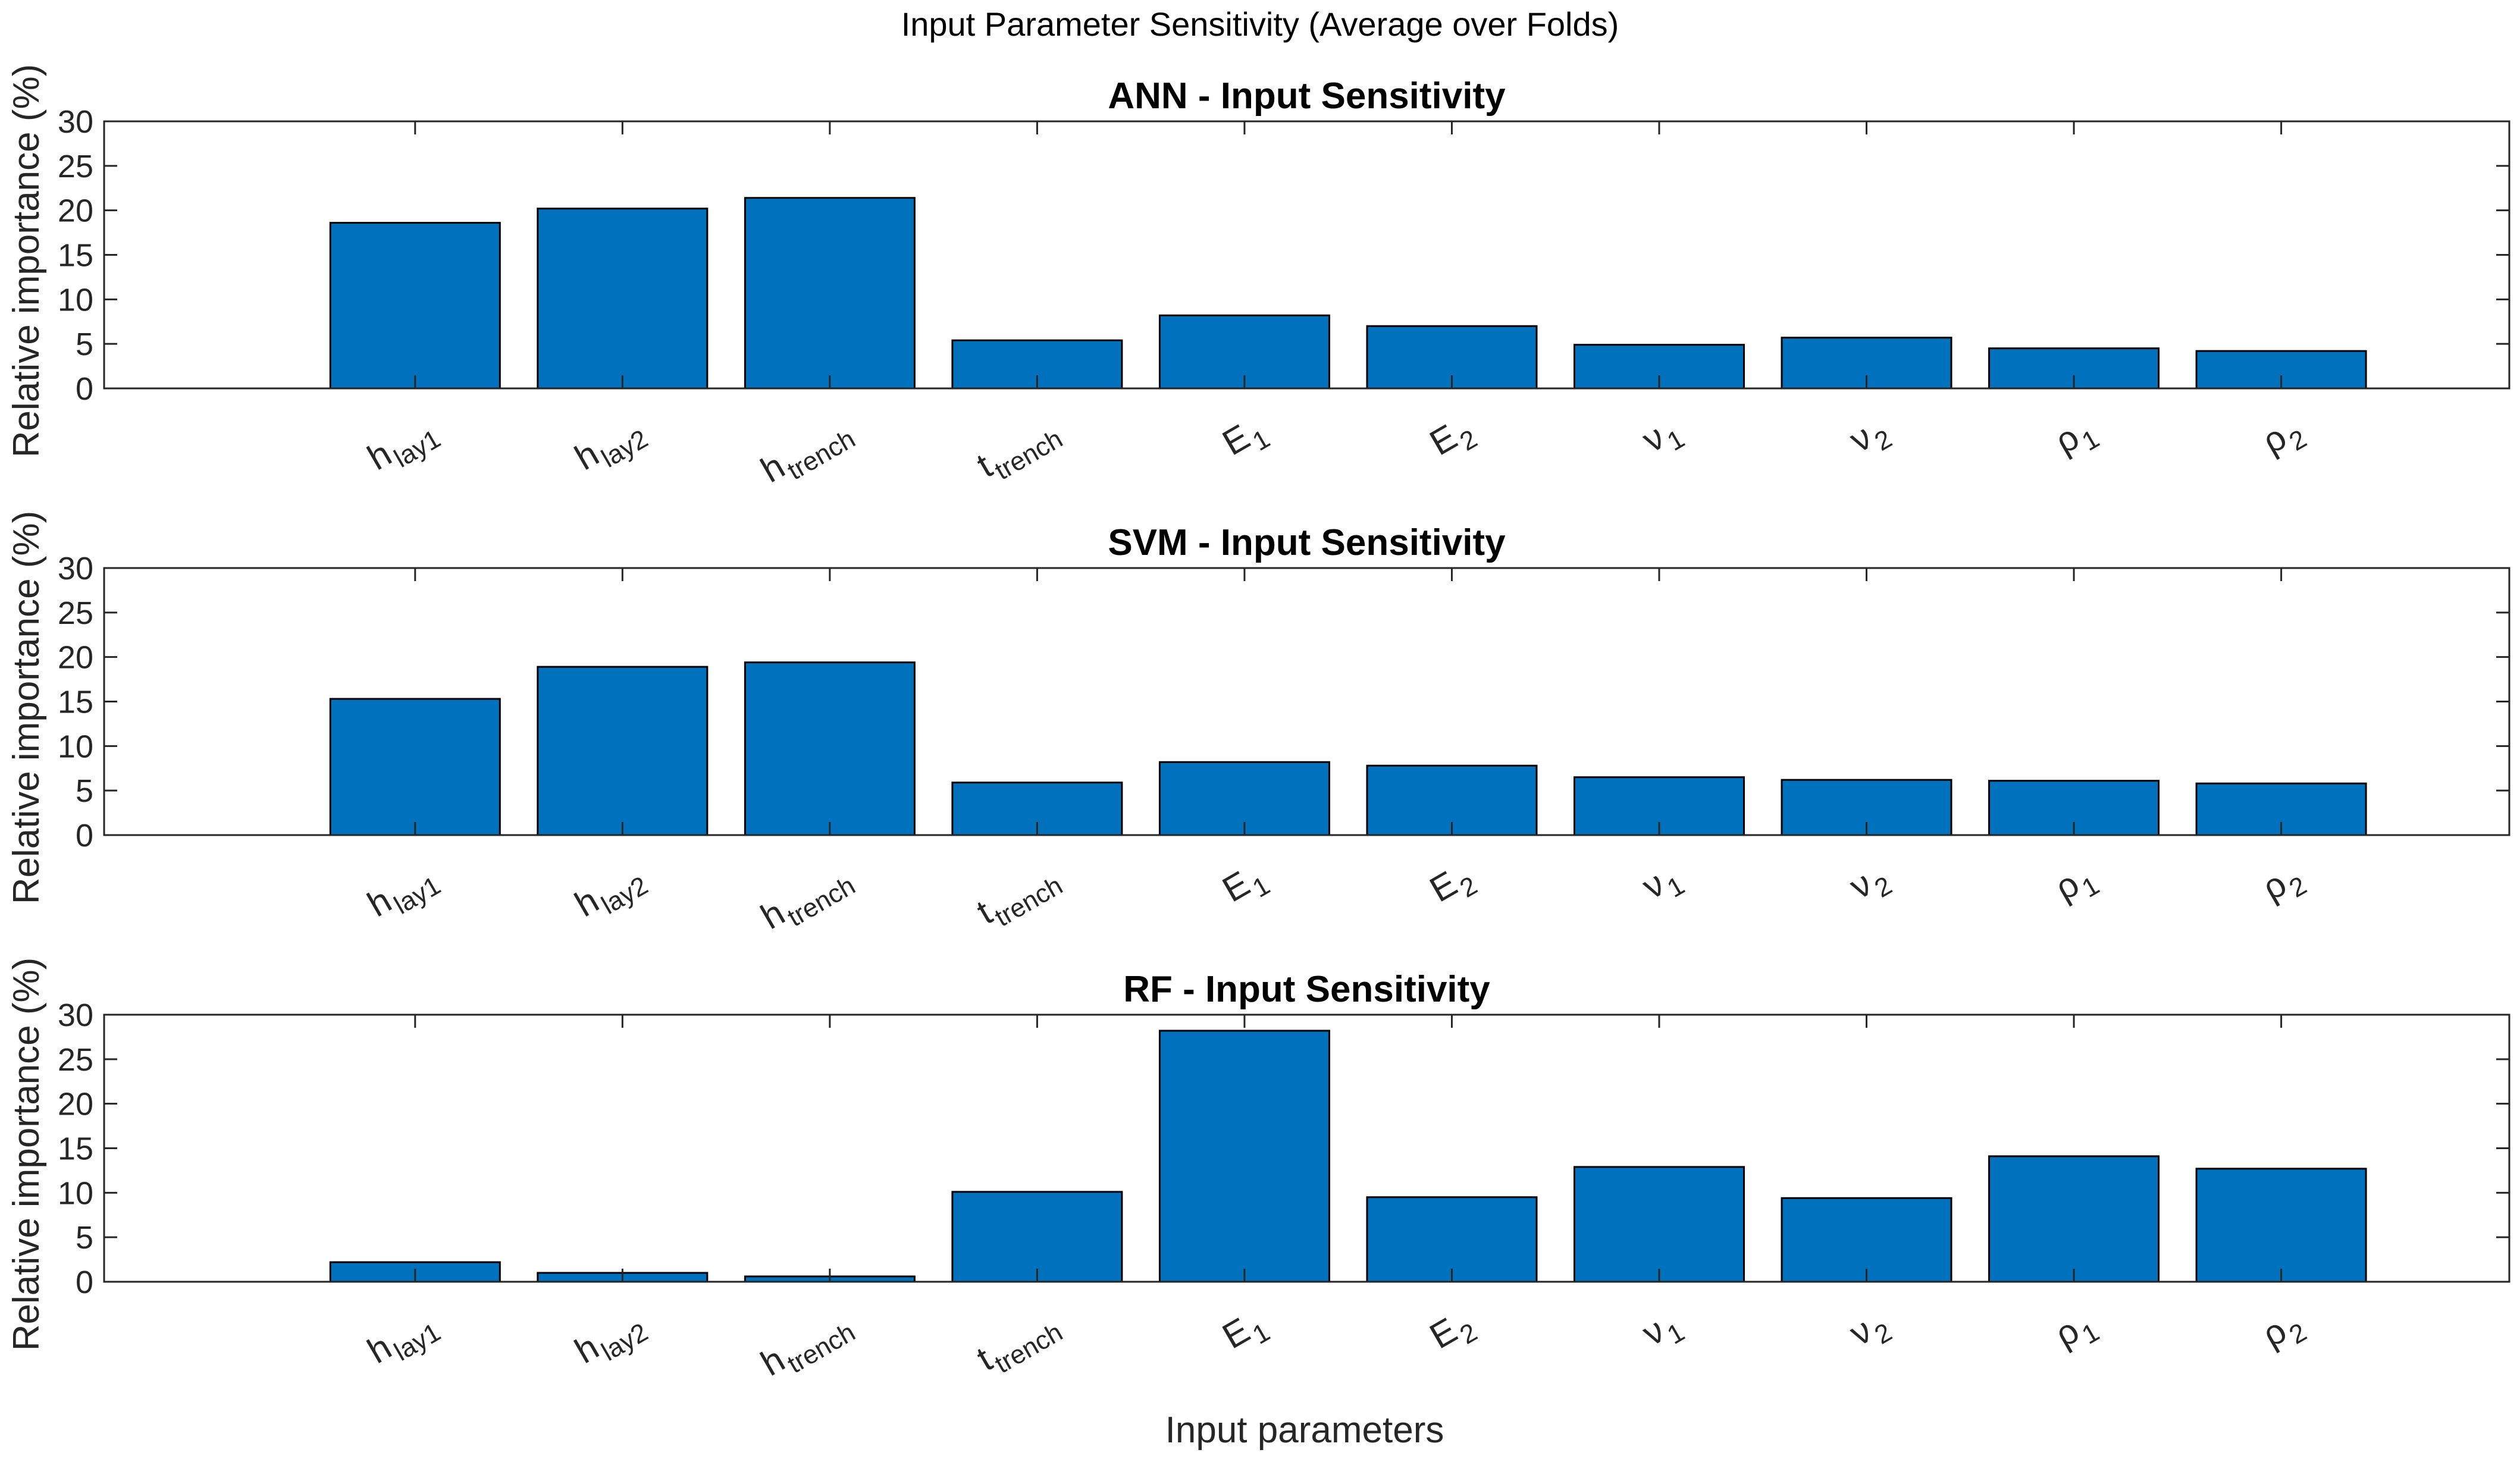 Image resolution: width=2520 pixels, height=1459 pixels. What do you see at coordinates (1304, 1430) in the screenshot?
I see `x-axis-label: Input parameters` at bounding box center [1304, 1430].